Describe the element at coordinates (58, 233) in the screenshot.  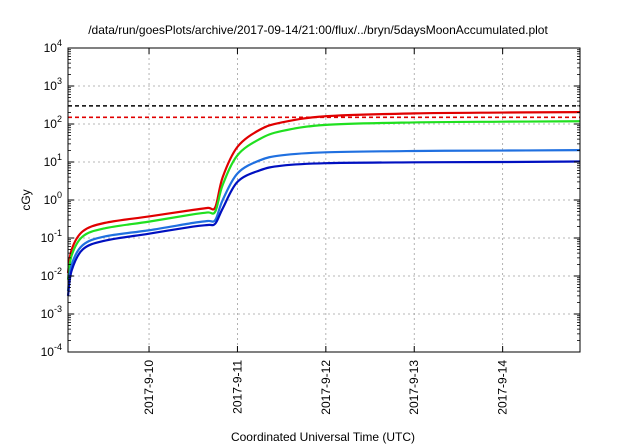
I see `y-tick-exponent: -1` at that location.